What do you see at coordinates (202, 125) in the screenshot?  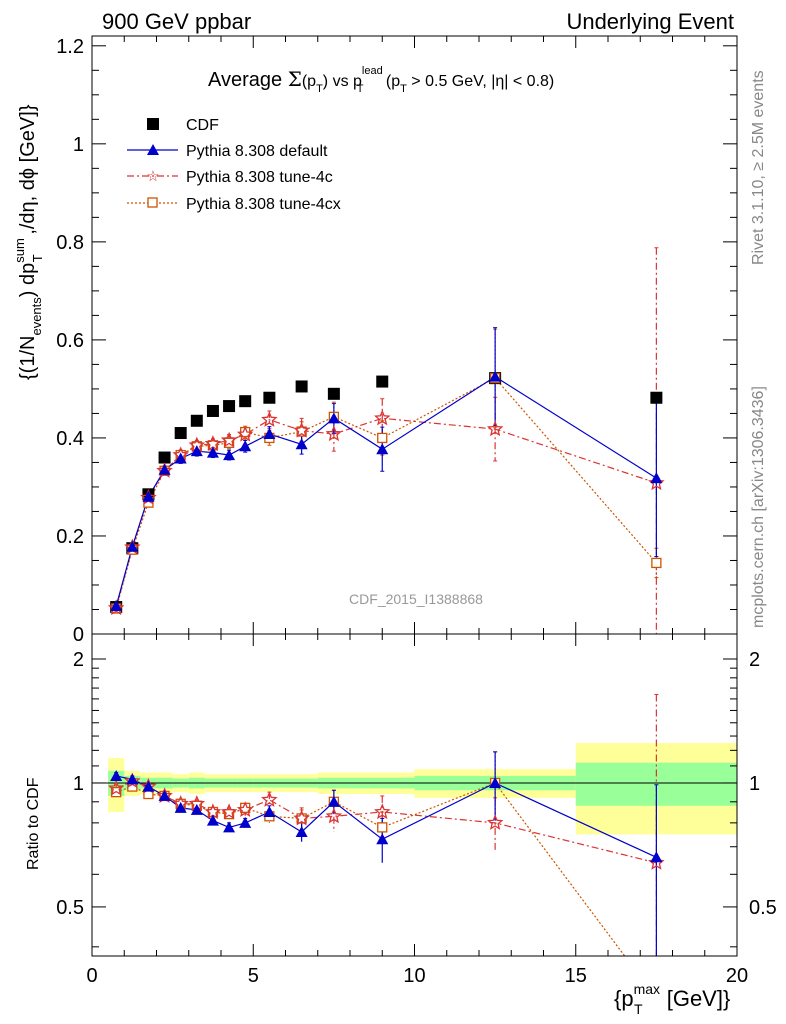 I see `legend-label-cdf: CDF` at bounding box center [202, 125].